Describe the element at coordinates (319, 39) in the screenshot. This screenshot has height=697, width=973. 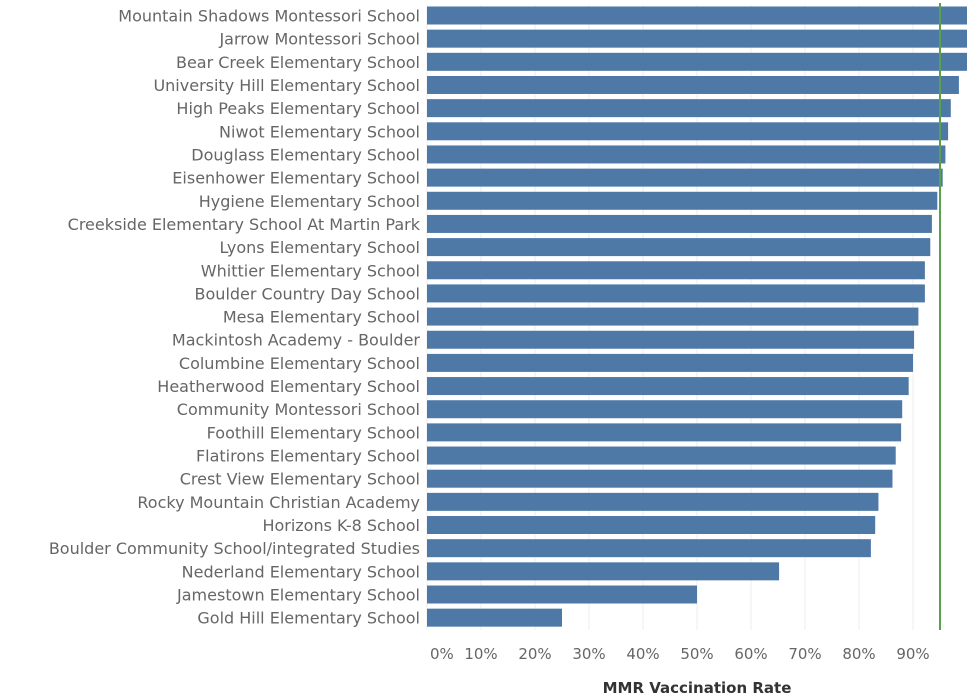
I see `category-label: Jarrow Montessori School` at that location.